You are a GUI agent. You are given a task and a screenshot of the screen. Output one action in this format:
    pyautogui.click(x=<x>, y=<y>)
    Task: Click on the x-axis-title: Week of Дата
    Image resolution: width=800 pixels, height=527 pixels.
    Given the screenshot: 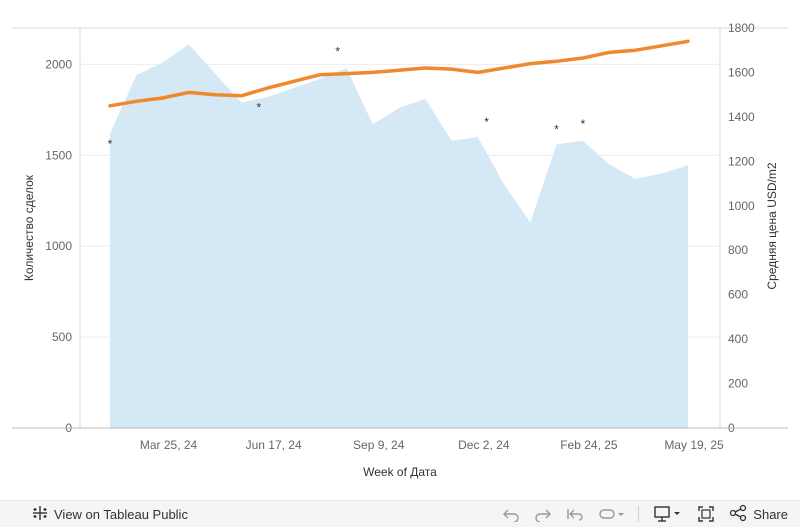 What is the action you would take?
    pyautogui.click(x=400, y=472)
    